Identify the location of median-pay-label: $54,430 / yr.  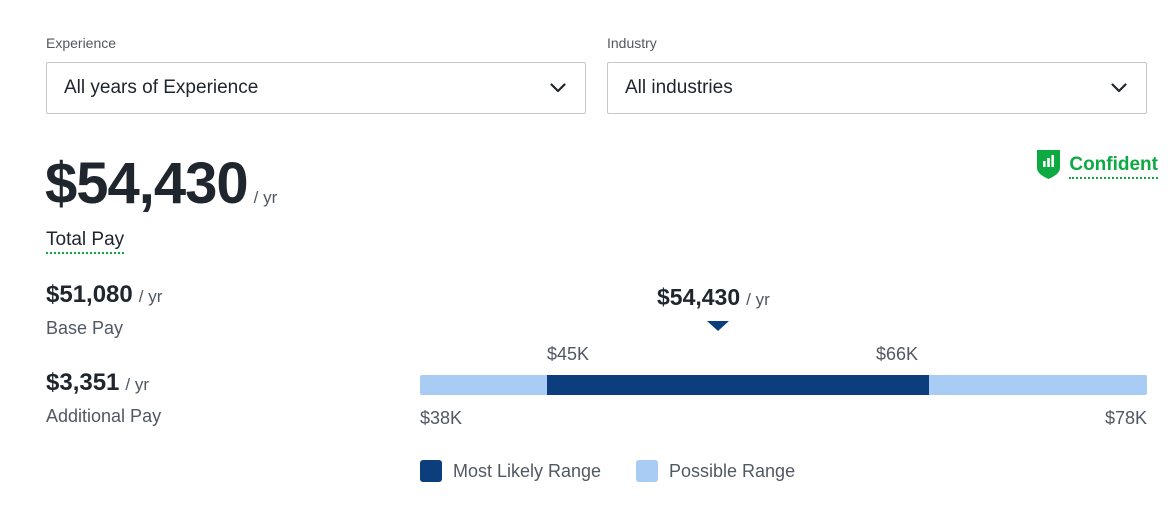
(713, 297).